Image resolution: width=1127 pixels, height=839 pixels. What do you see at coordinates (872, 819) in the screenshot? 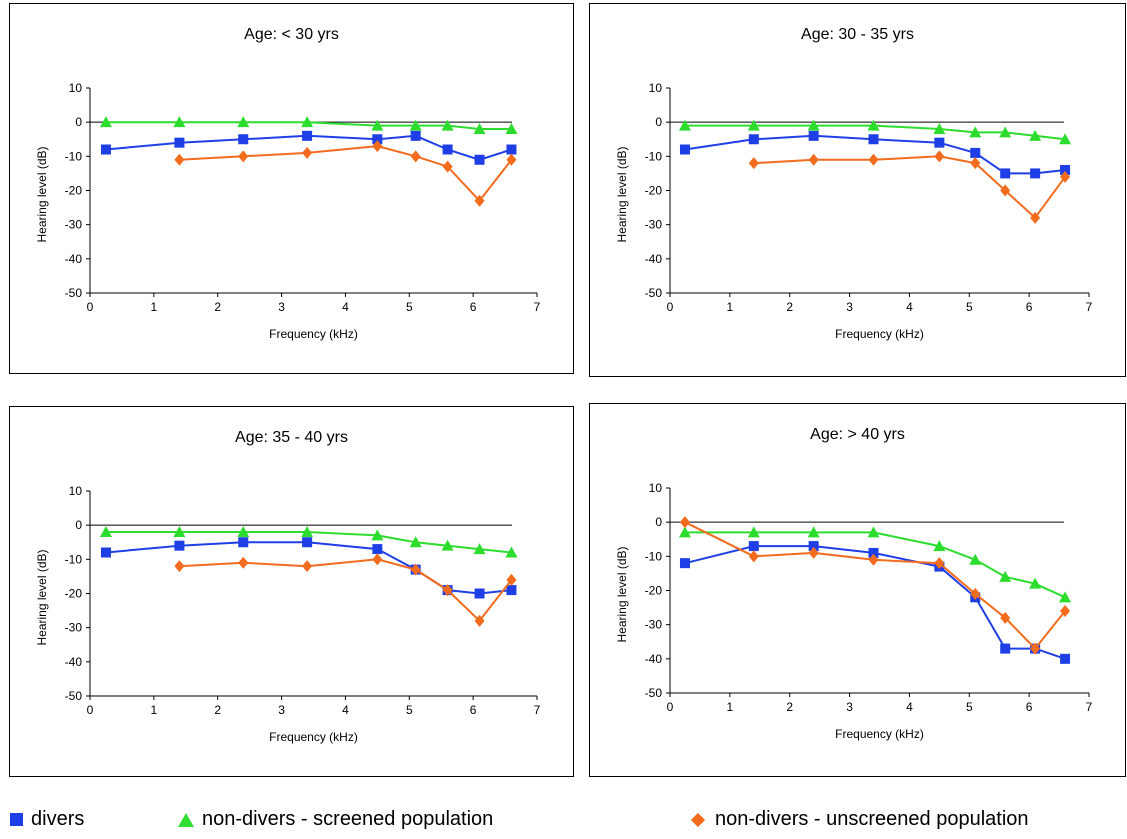
I see `legend-label-unscreened: non-divers - unscreened population` at bounding box center [872, 819].